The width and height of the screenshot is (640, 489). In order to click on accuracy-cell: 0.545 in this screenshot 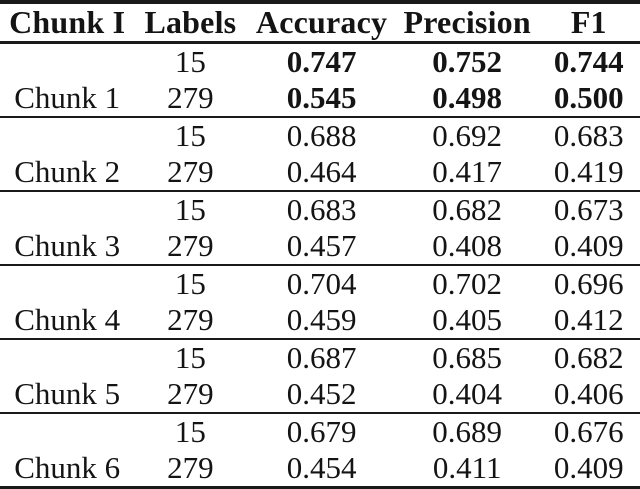, I will do `click(321, 97)`.